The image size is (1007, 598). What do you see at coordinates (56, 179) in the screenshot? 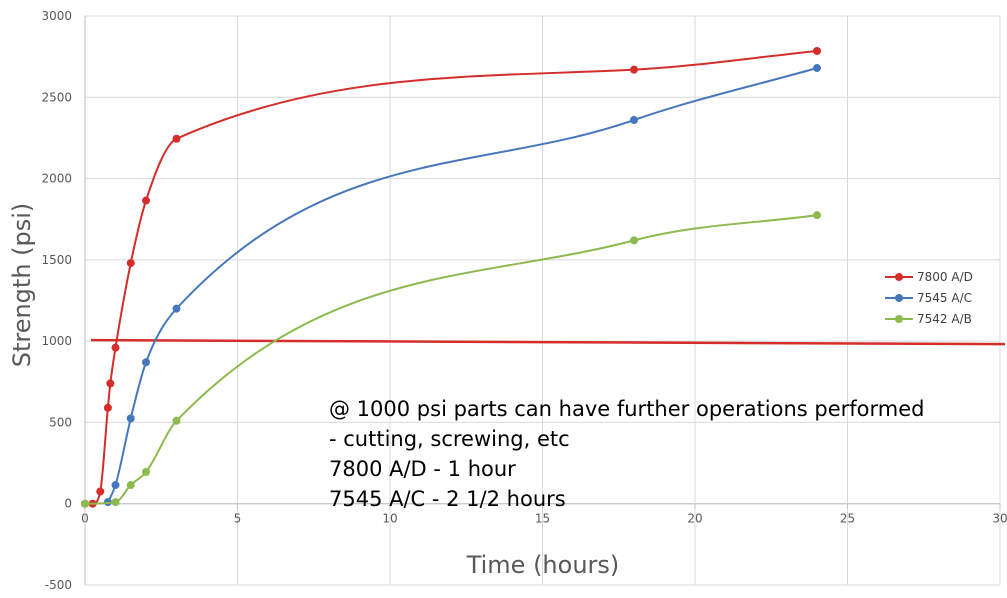
I see `y-tick-label: 2000` at bounding box center [56, 179].